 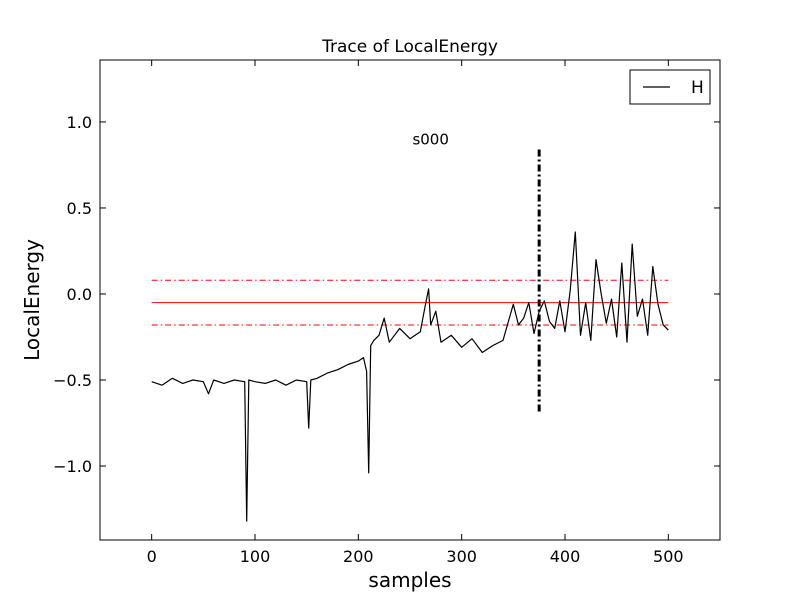 I want to click on x-tick-label: 400, so click(x=565, y=556).